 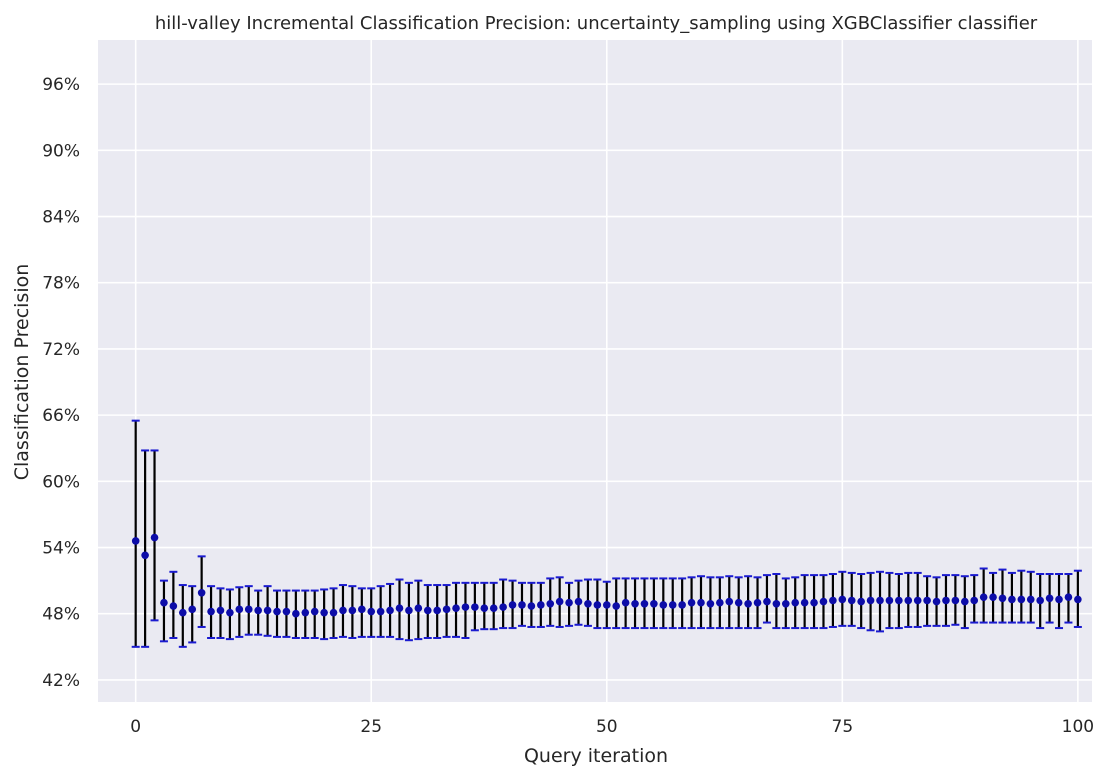 I want to click on y-tick-labels: 42% 48% 54% 60% 66% 72% 78% 84% 90% 96%, so click(x=61, y=383).